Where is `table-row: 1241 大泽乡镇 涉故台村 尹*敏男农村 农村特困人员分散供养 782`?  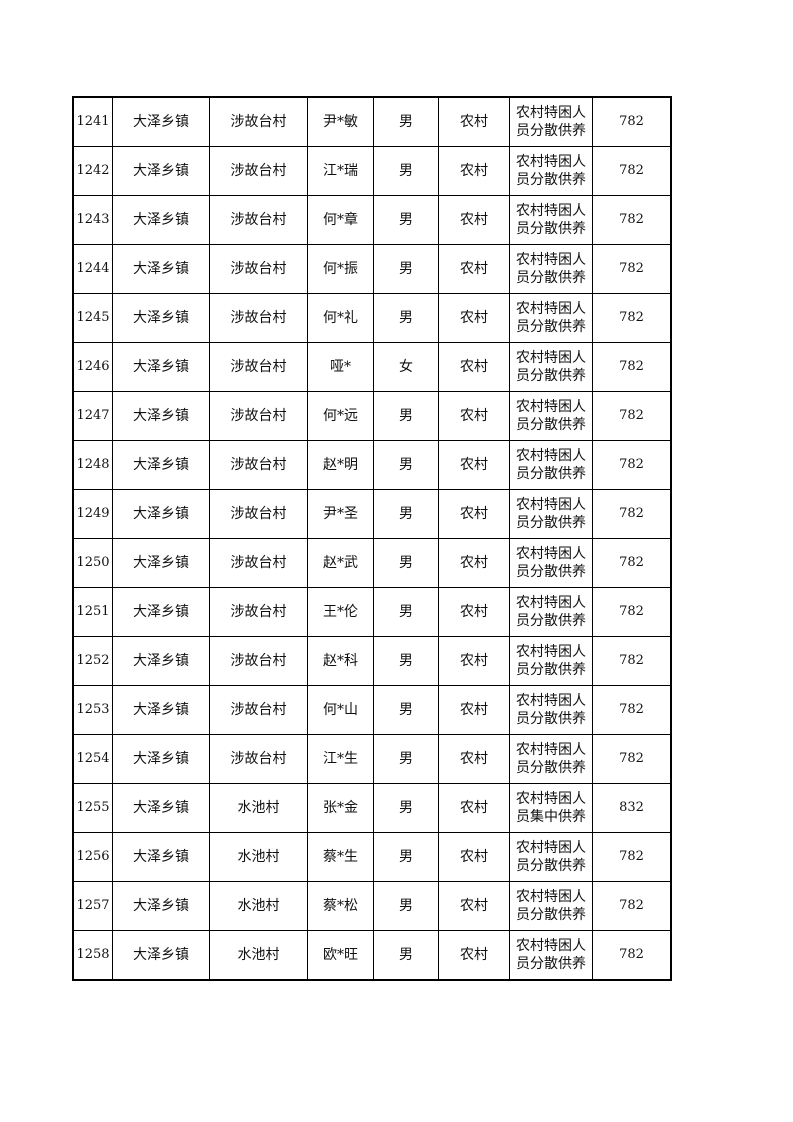
table-row: 1241 大泽乡镇 涉故台村 尹*敏男农村 农村特困人员分散供养 782 is located at coordinates (372, 121).